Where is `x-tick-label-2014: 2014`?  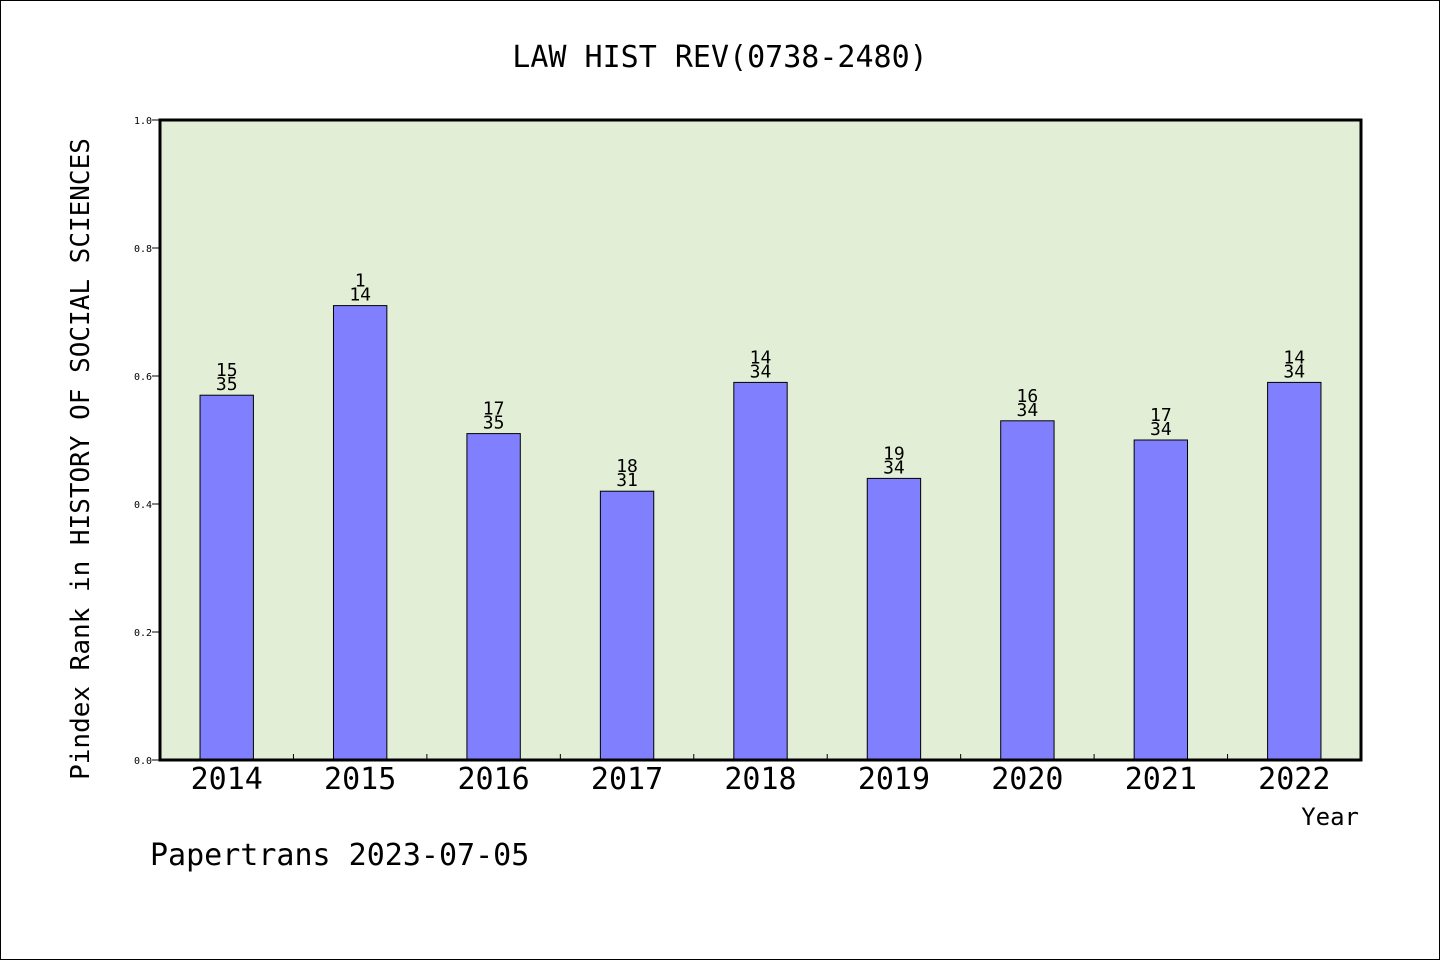 x-tick-label-2014: 2014 is located at coordinates (227, 779).